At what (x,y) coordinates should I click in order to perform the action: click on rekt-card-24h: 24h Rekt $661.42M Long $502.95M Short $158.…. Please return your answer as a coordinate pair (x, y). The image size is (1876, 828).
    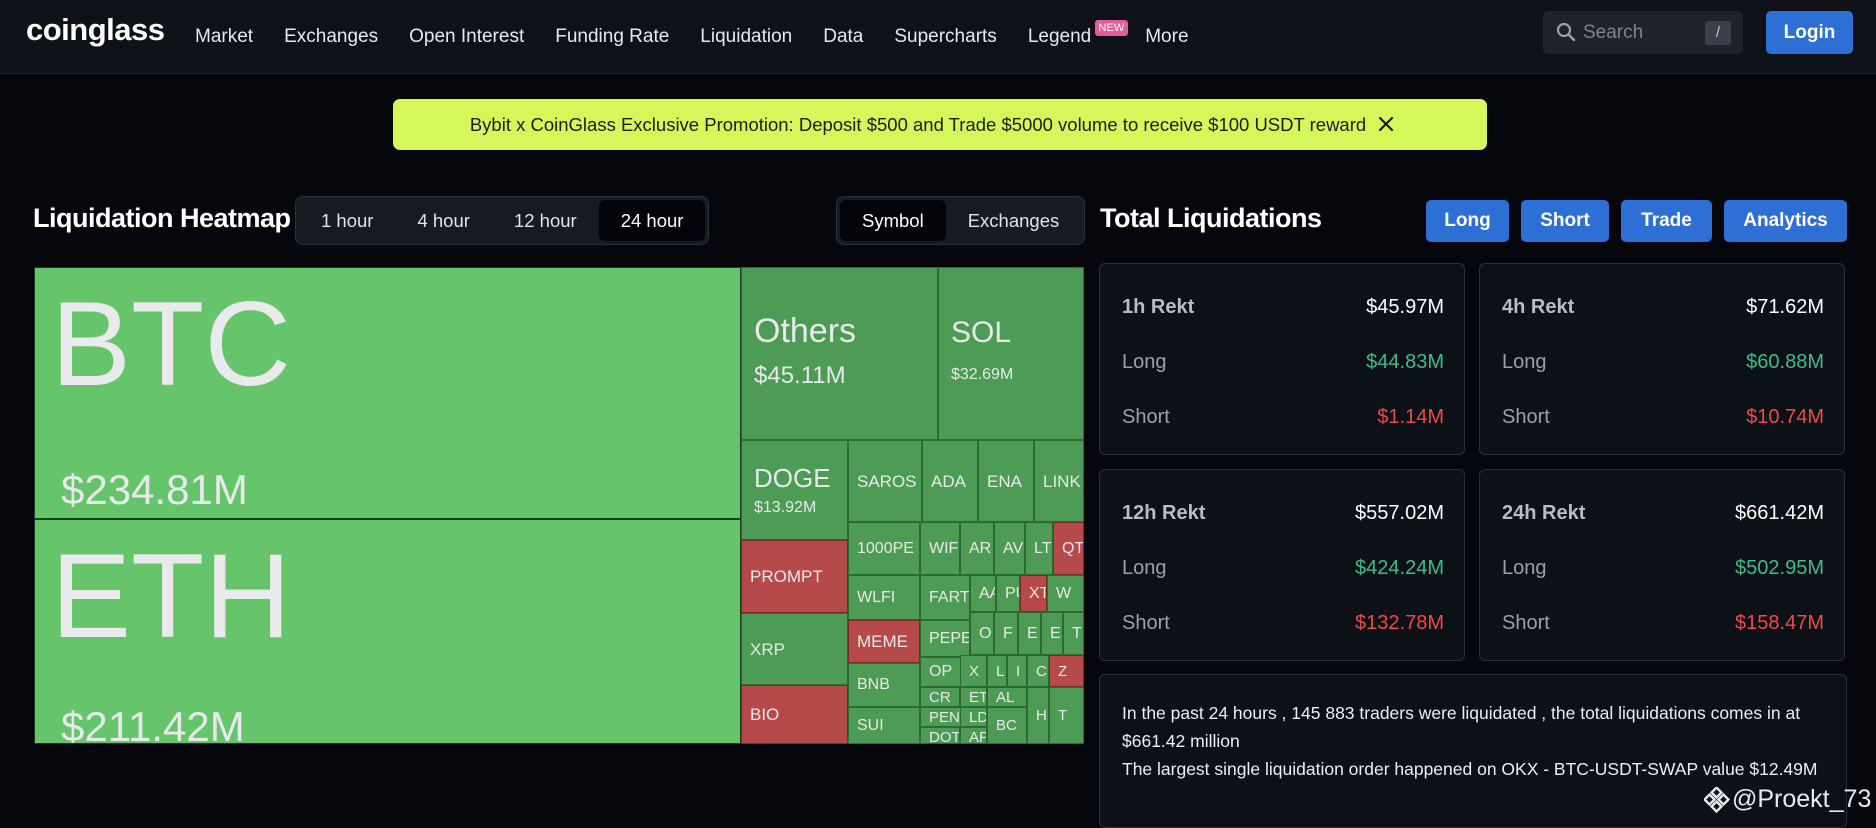
    Looking at the image, I should click on (1662, 565).